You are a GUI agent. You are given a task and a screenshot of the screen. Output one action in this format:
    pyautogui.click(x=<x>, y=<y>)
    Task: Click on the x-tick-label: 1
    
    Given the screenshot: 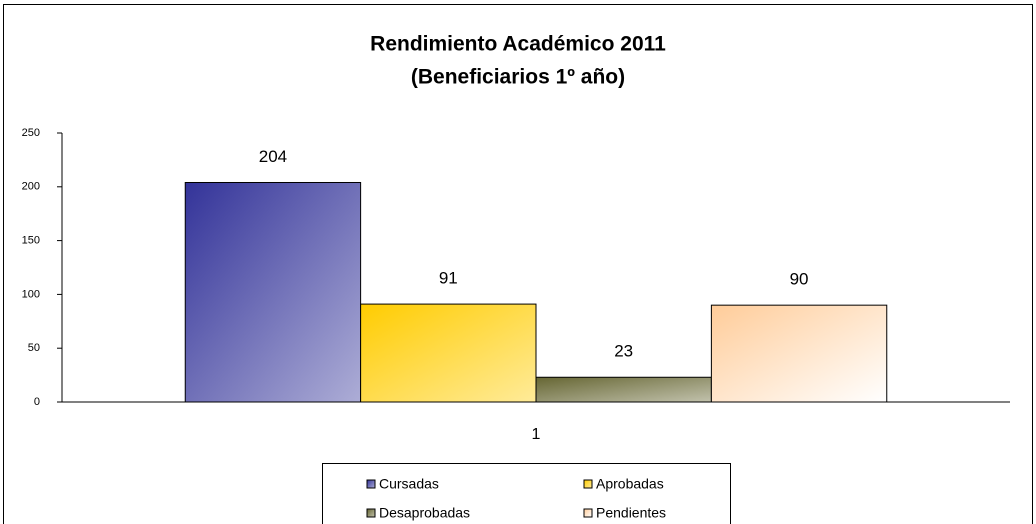 What is the action you would take?
    pyautogui.click(x=536, y=434)
    